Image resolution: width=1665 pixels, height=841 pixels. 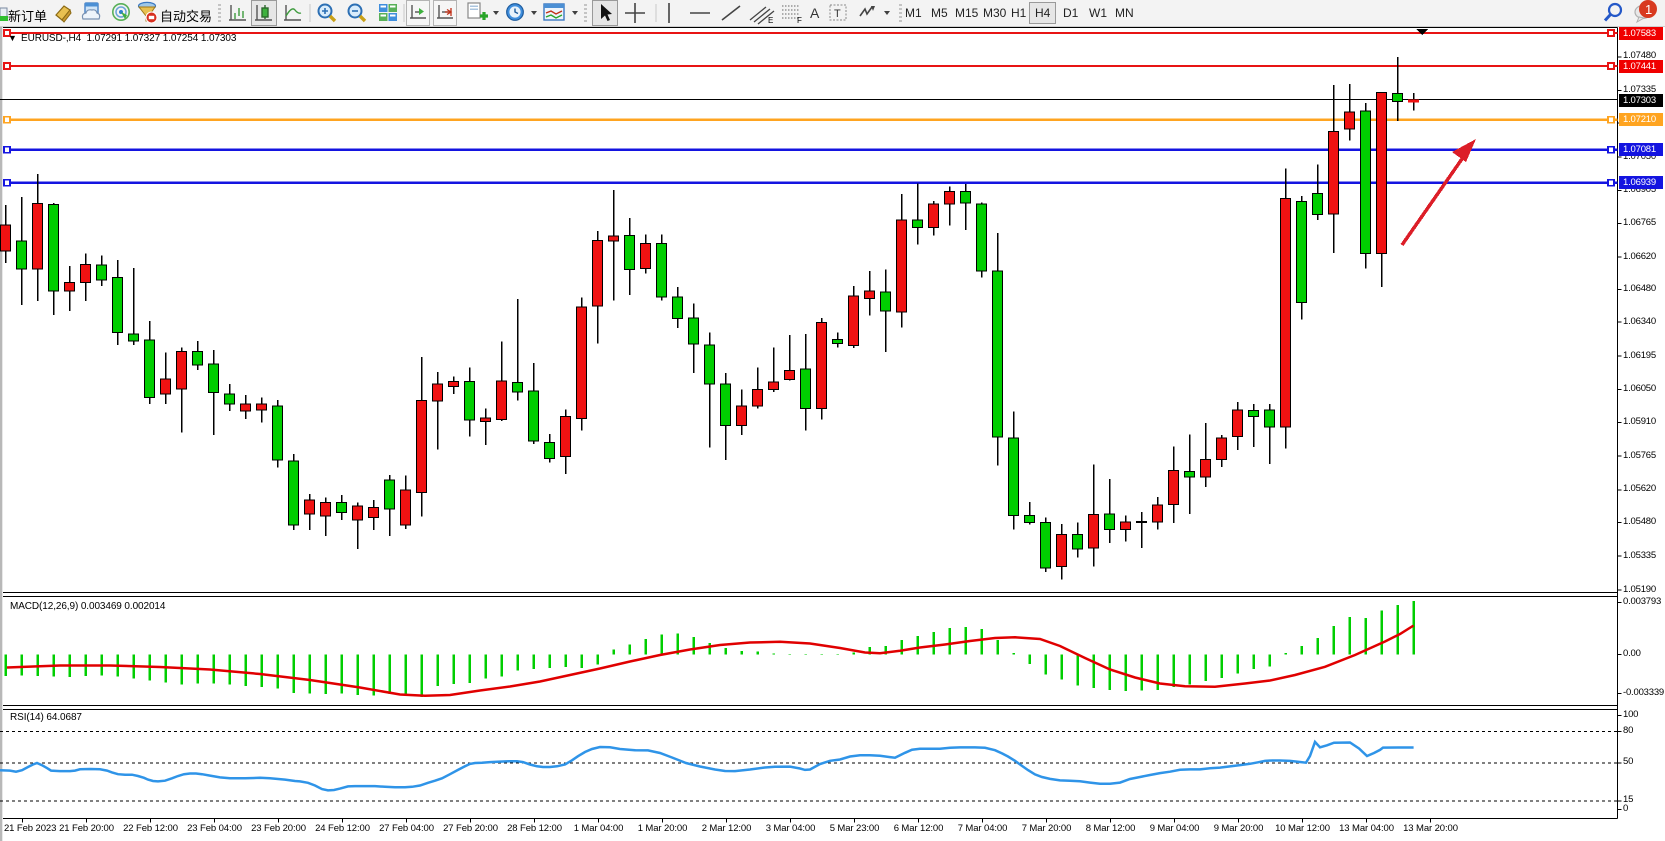 What do you see at coordinates (1648, 9) in the screenshot?
I see `svg-text: 1` at bounding box center [1648, 9].